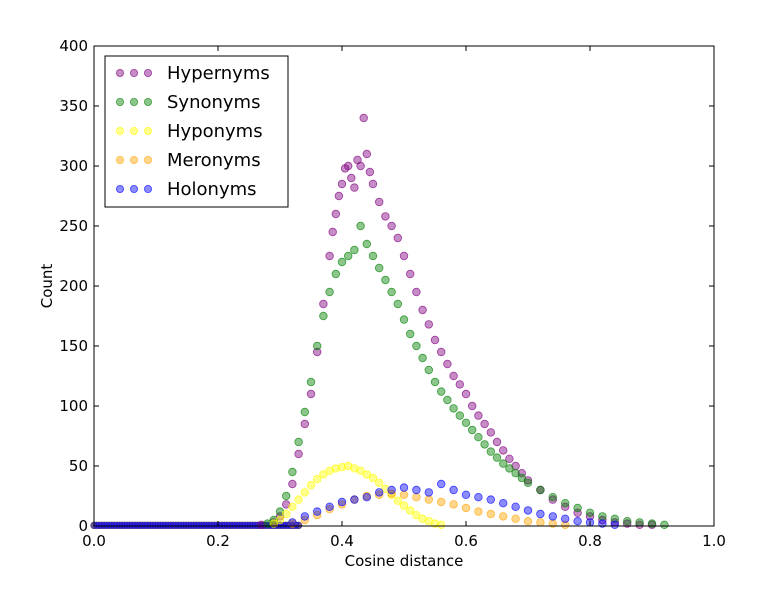 This screenshot has width=767, height=606. I want to click on y-tick-label: 50, so click(78, 466).